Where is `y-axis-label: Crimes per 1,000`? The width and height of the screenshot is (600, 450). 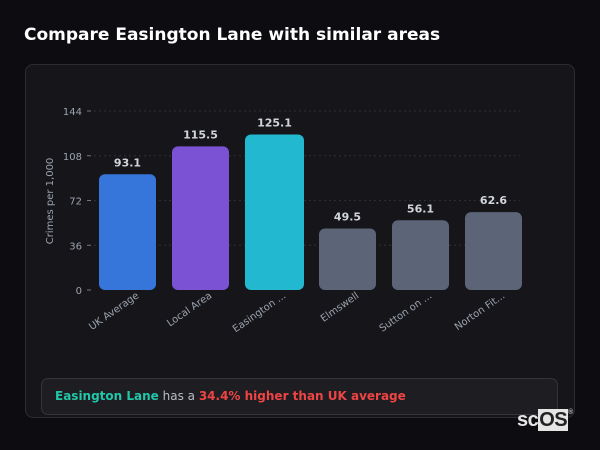 y-axis-label: Crimes per 1,000 is located at coordinates (50, 201).